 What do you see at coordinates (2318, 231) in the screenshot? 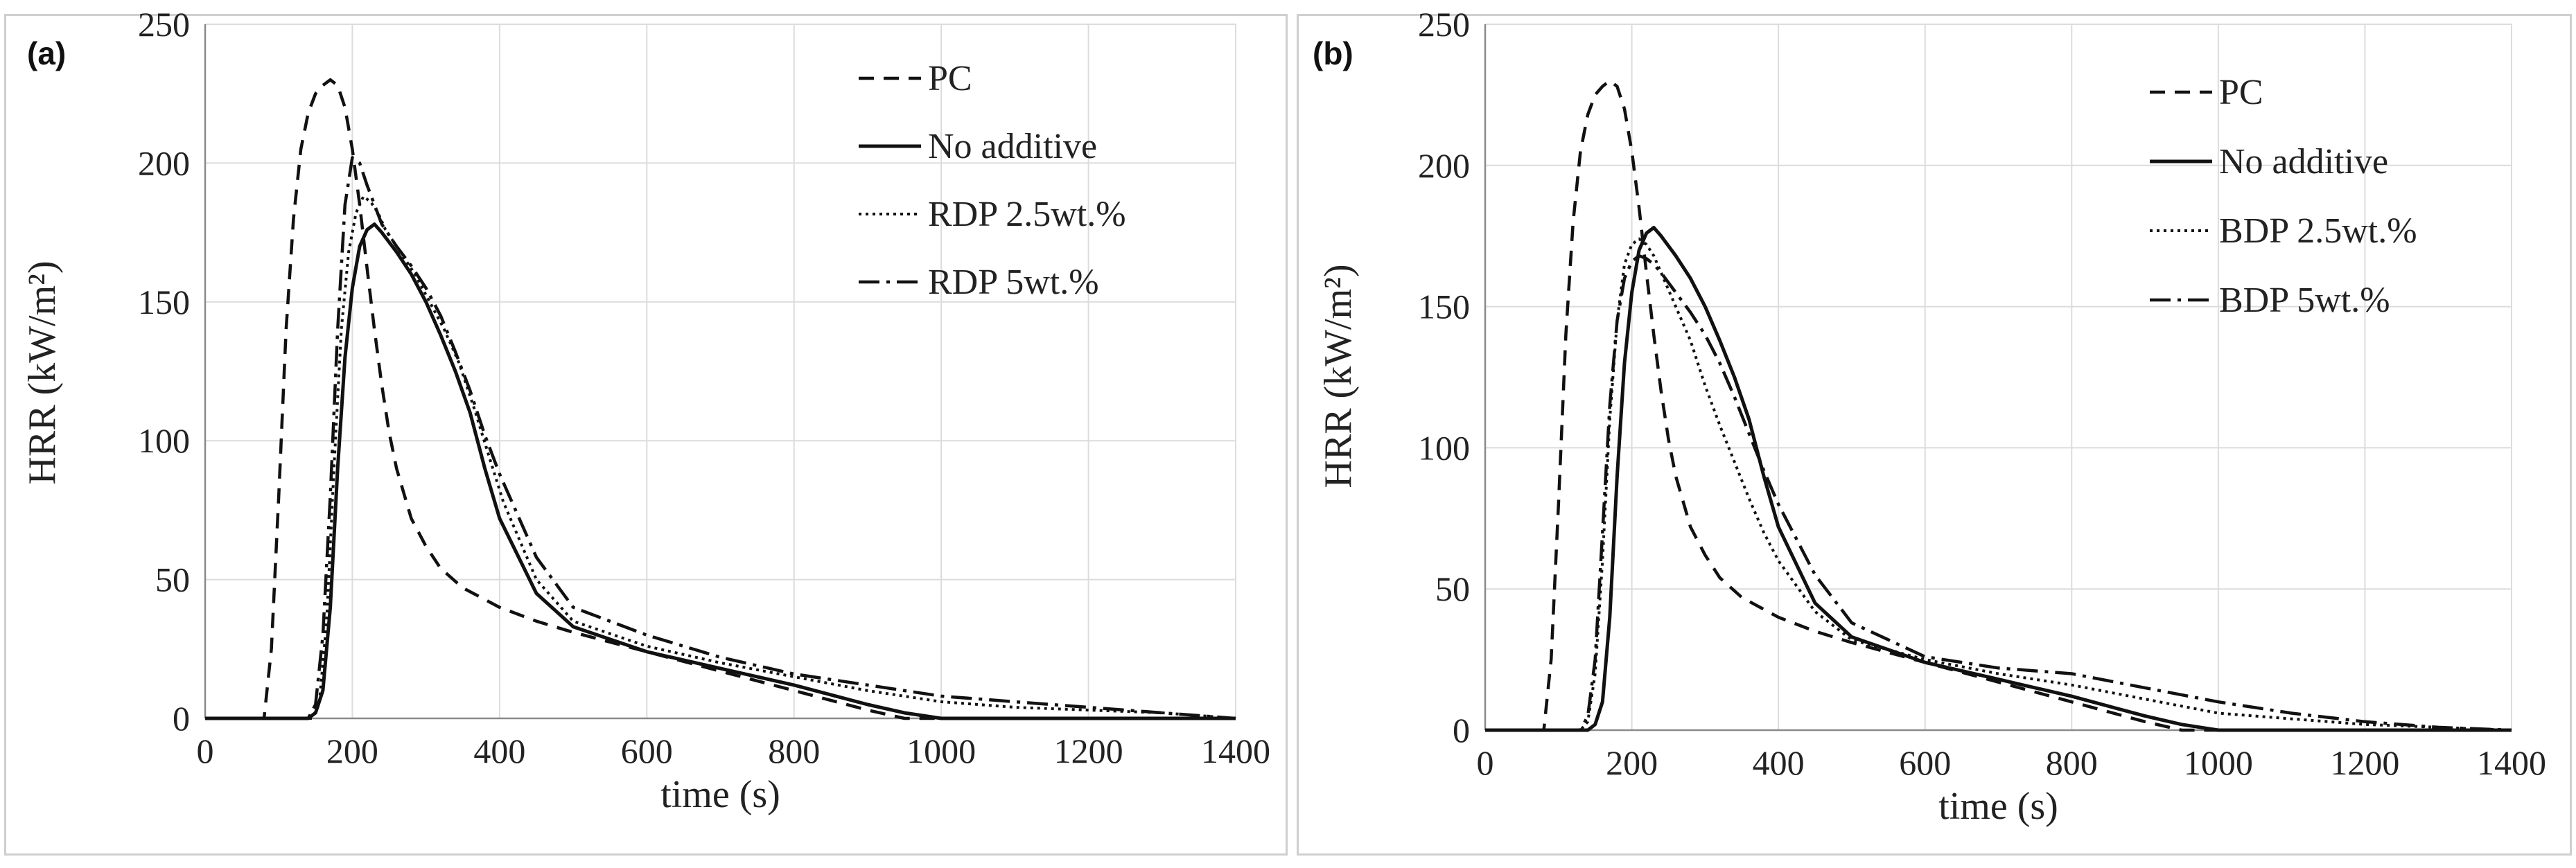
I see `legend-label: BDP 2.5wt.%` at bounding box center [2318, 231].